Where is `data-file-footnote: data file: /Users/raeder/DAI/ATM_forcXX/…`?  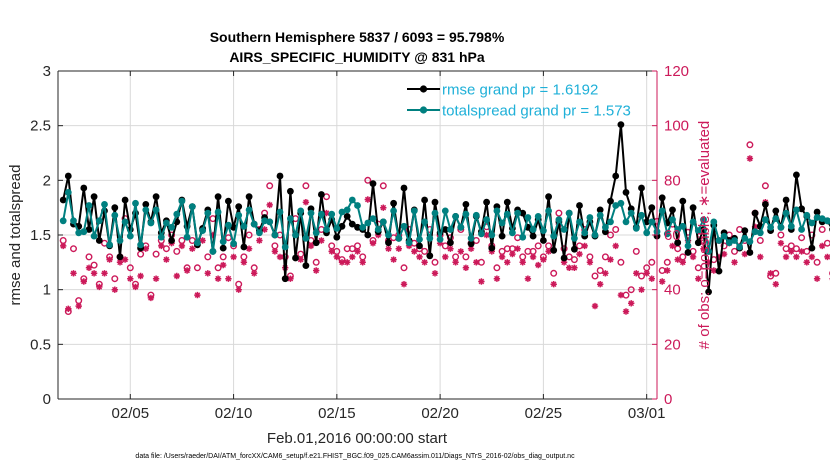 data-file-footnote: data file: /Users/raeder/DAI/ATM_forcXX/… is located at coordinates (355, 456).